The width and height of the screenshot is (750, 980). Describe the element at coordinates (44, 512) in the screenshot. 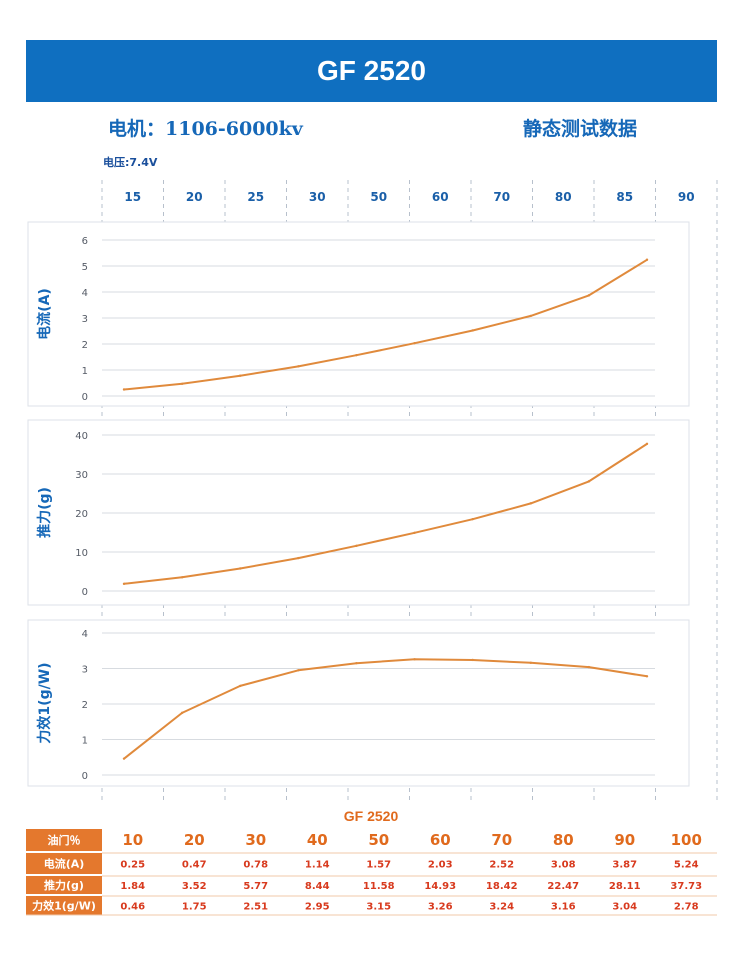

I see `y-axis-label: 推力(g)` at that location.